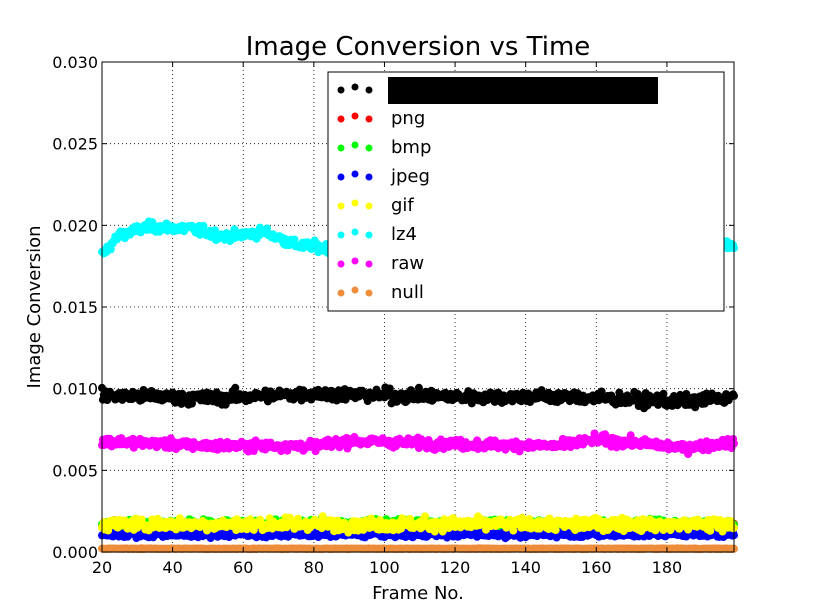 The height and width of the screenshot is (615, 815). Describe the element at coordinates (418, 47) in the screenshot. I see `chart-title: Image Conversion vs Time` at that location.